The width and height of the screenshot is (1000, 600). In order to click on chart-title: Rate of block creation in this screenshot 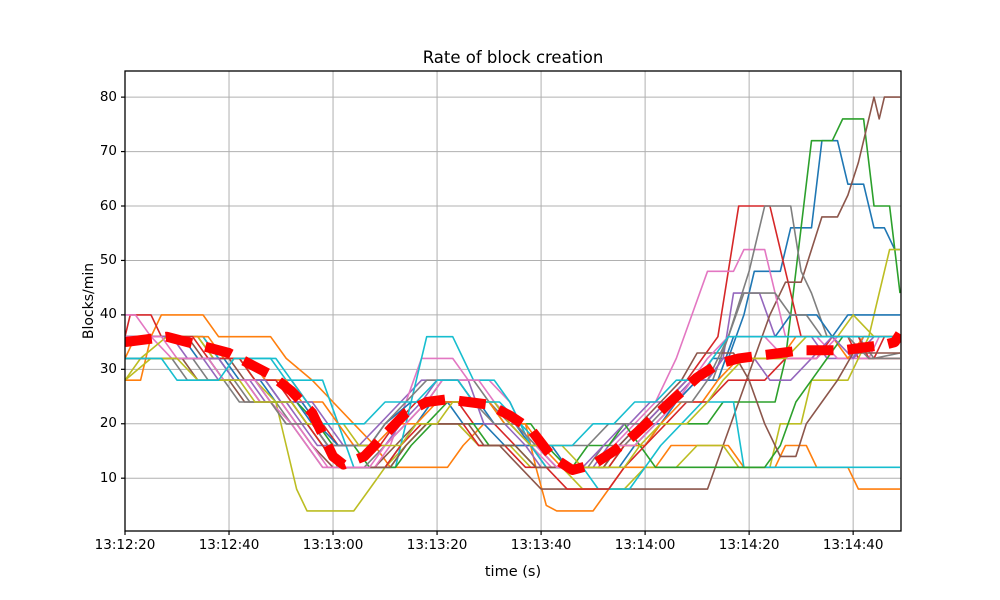, I will do `click(513, 57)`.